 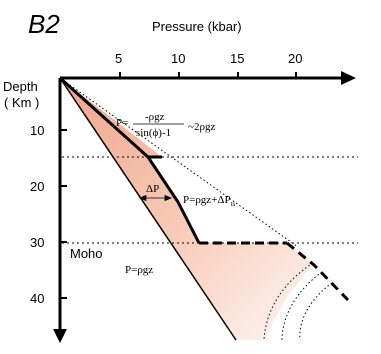 I want to click on x-axis-ticks, so click(x=208, y=75).